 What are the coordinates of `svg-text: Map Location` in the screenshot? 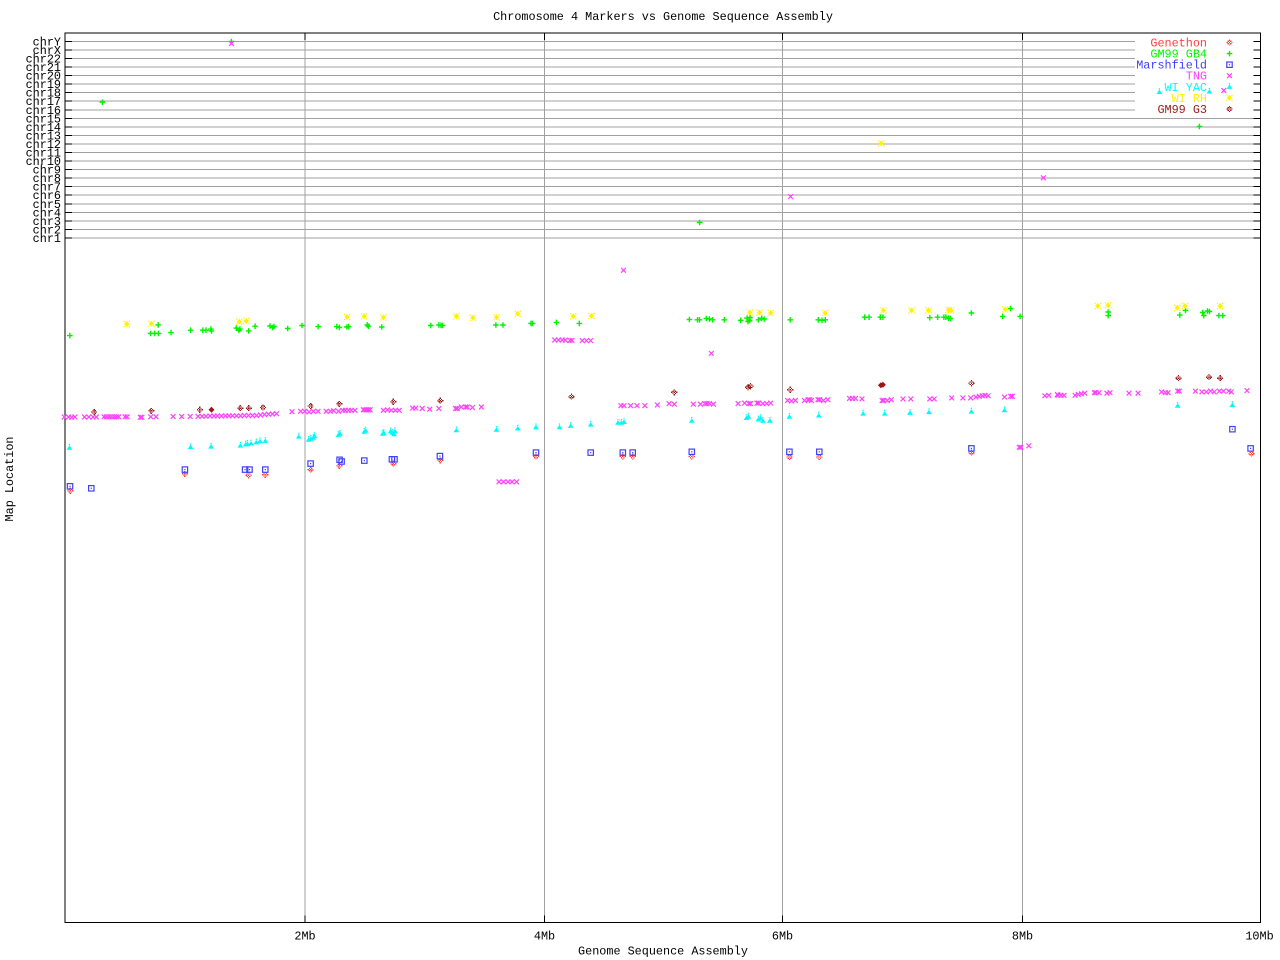 It's located at (10, 479).